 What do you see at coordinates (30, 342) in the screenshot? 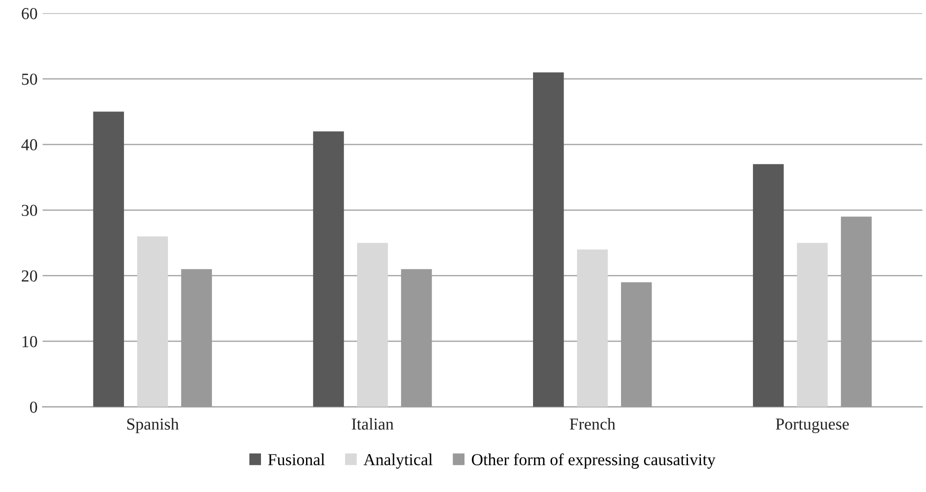
I see `y-tick-label: 10` at bounding box center [30, 342].